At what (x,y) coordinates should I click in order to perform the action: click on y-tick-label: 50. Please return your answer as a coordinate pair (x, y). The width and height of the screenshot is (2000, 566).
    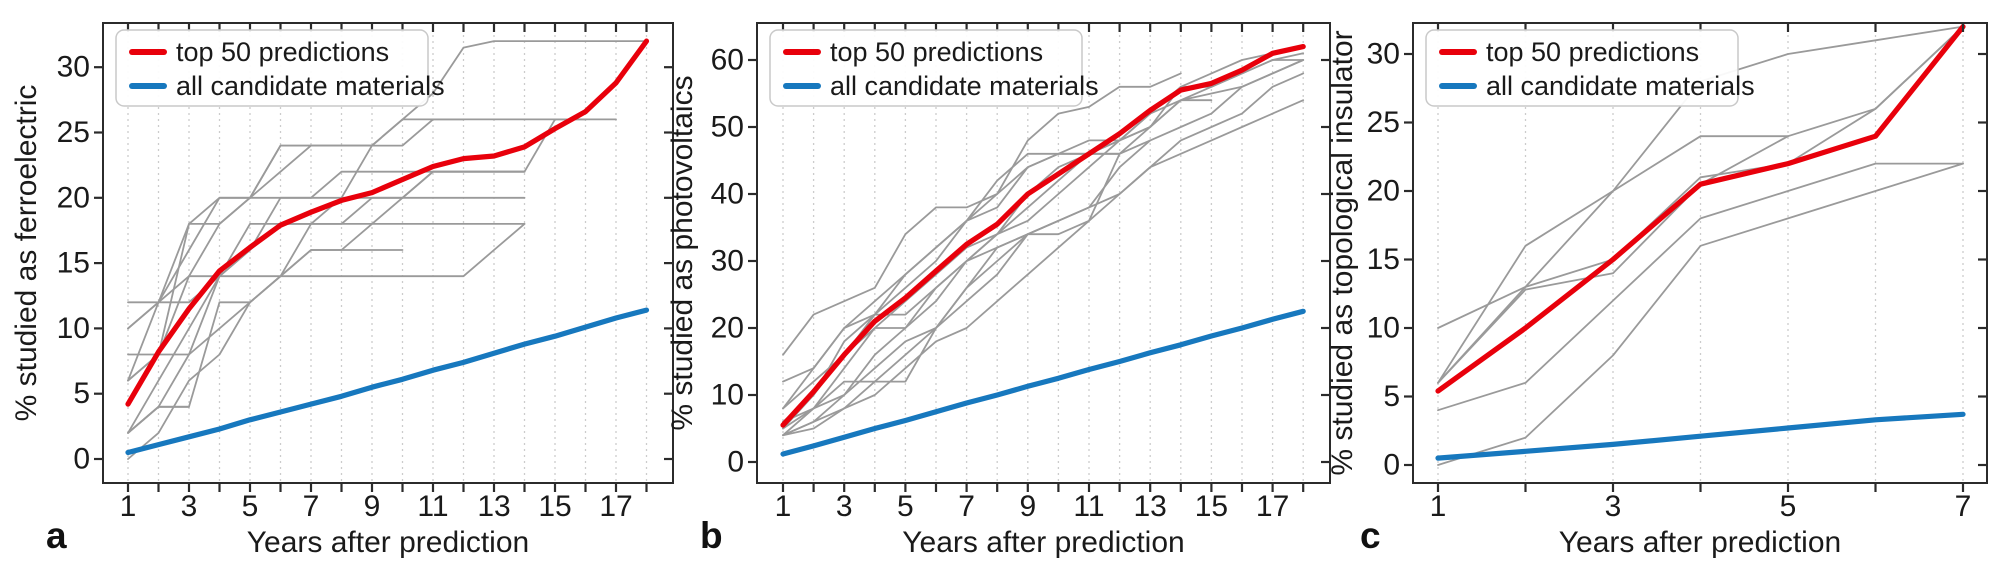
    Looking at the image, I should click on (727, 127).